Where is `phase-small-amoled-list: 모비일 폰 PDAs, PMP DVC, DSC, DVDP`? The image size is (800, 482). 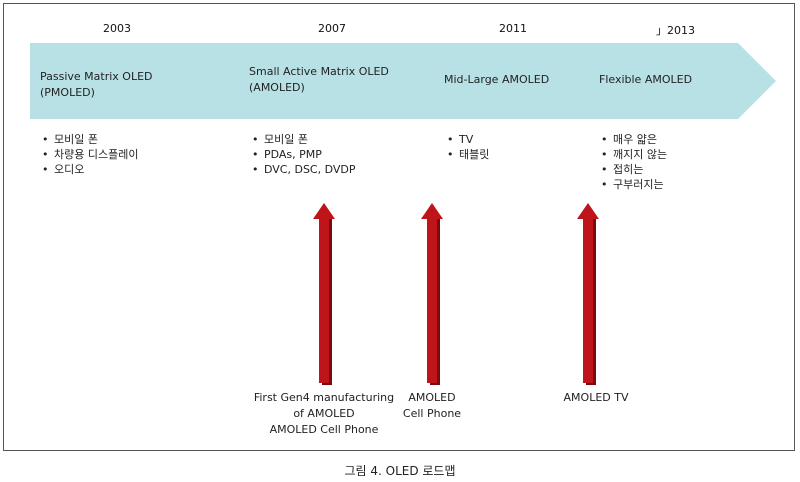 phase-small-amoled-list: 모비일 폰 PDAs, PMP DVC, DSC, DVDP is located at coordinates (303, 154).